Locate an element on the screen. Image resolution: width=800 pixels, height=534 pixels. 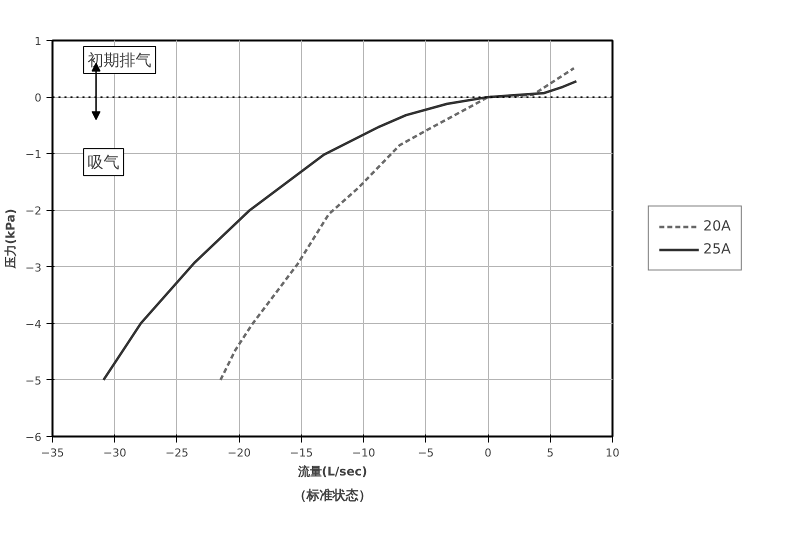
x-tick-label: 0 is located at coordinates (488, 453).